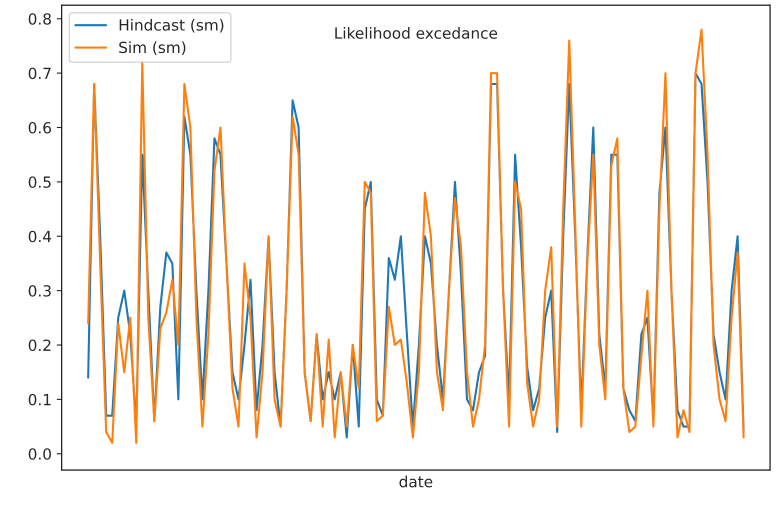 Image resolution: width=781 pixels, height=516 pixels. Describe the element at coordinates (416, 33) in the screenshot. I see `text: Likelihood excedance` at that location.